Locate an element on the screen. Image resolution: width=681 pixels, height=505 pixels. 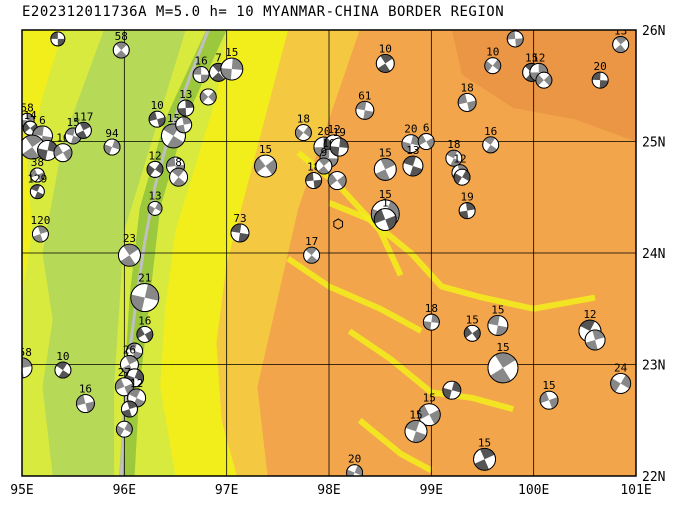
lat-label: 24N is located at coordinates (653, 254).